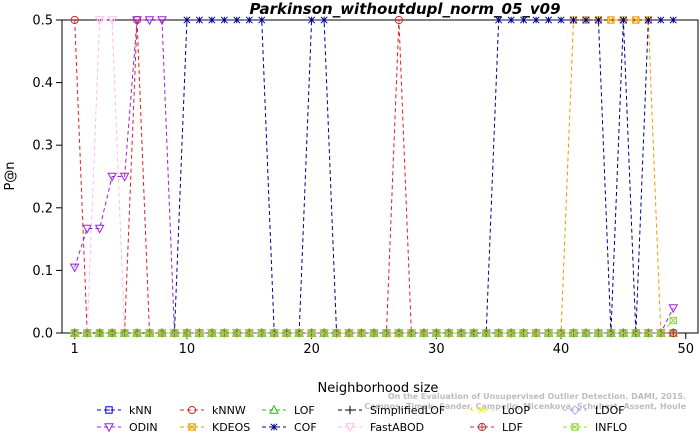  What do you see at coordinates (42, 146) in the screenshot?
I see `y-tick-label: 0.3` at bounding box center [42, 146].